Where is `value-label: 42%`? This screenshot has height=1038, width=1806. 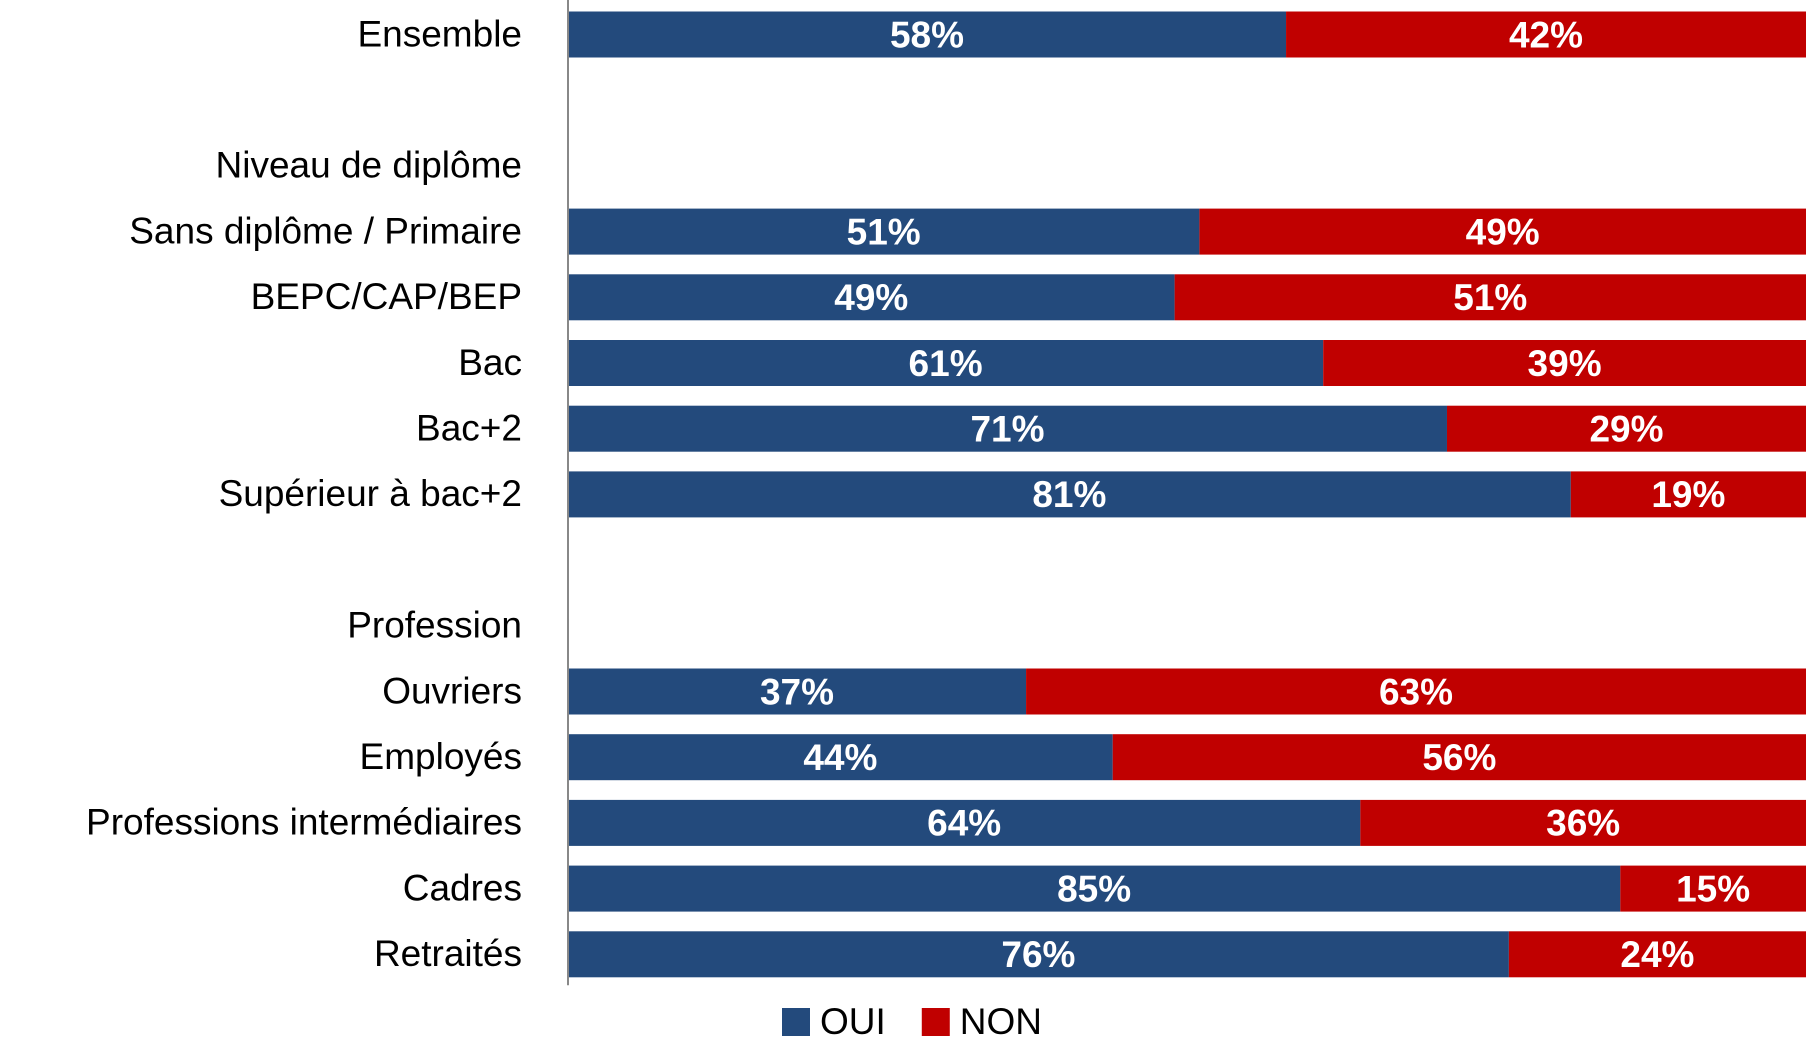 value-label: 42% is located at coordinates (1546, 34).